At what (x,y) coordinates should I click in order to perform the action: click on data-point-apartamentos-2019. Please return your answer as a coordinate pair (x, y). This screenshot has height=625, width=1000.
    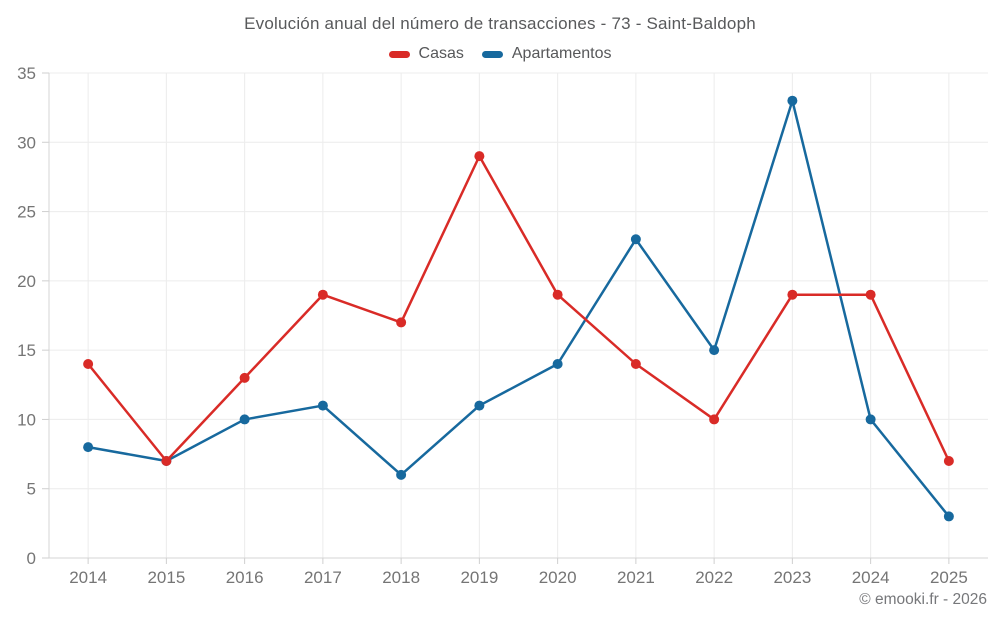
    Looking at the image, I should click on (479, 405).